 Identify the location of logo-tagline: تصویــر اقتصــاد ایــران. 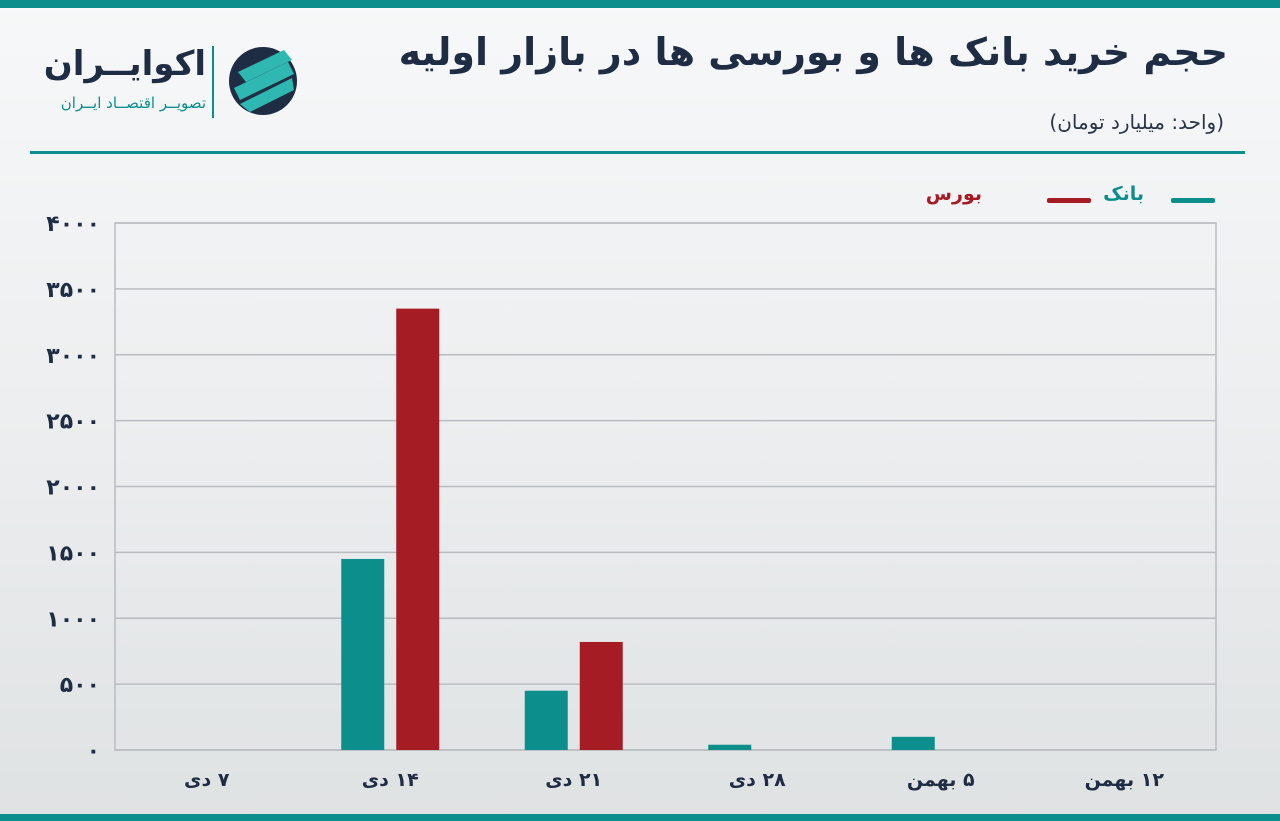
(133, 103).